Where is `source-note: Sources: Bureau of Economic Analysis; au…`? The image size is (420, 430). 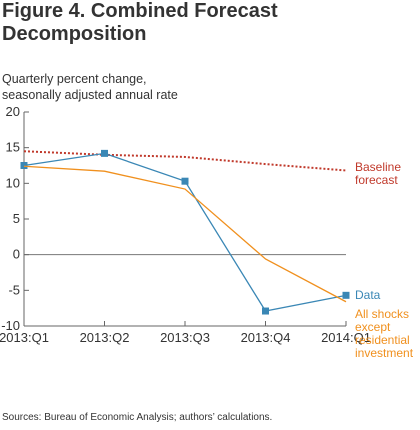 source-note: Sources: Bureau of Economic Analysis; au… is located at coordinates (137, 417).